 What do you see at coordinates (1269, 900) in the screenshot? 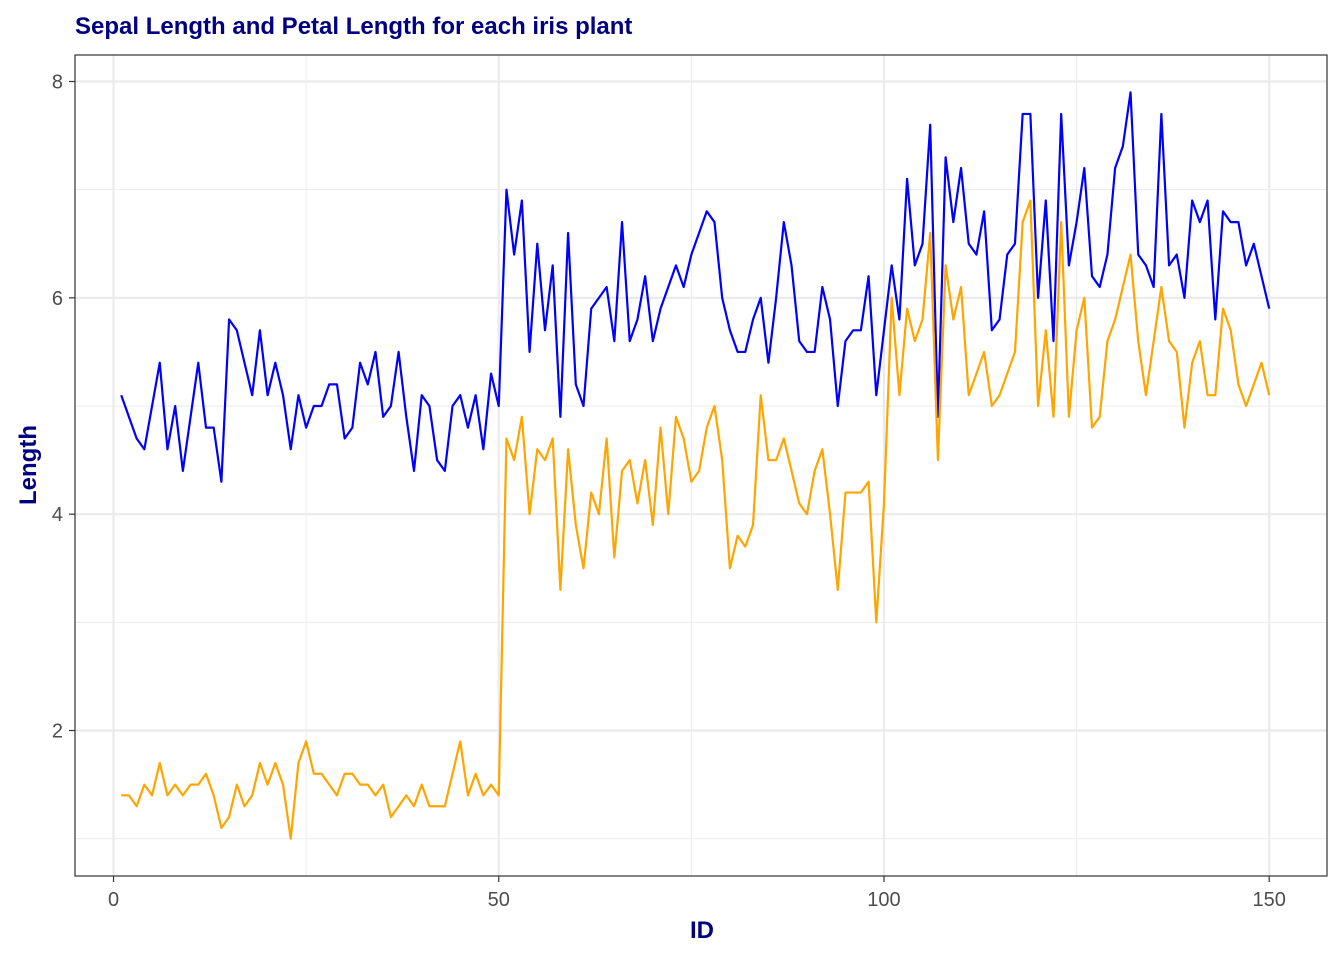
I see `x-tick-label: 150` at bounding box center [1269, 900].